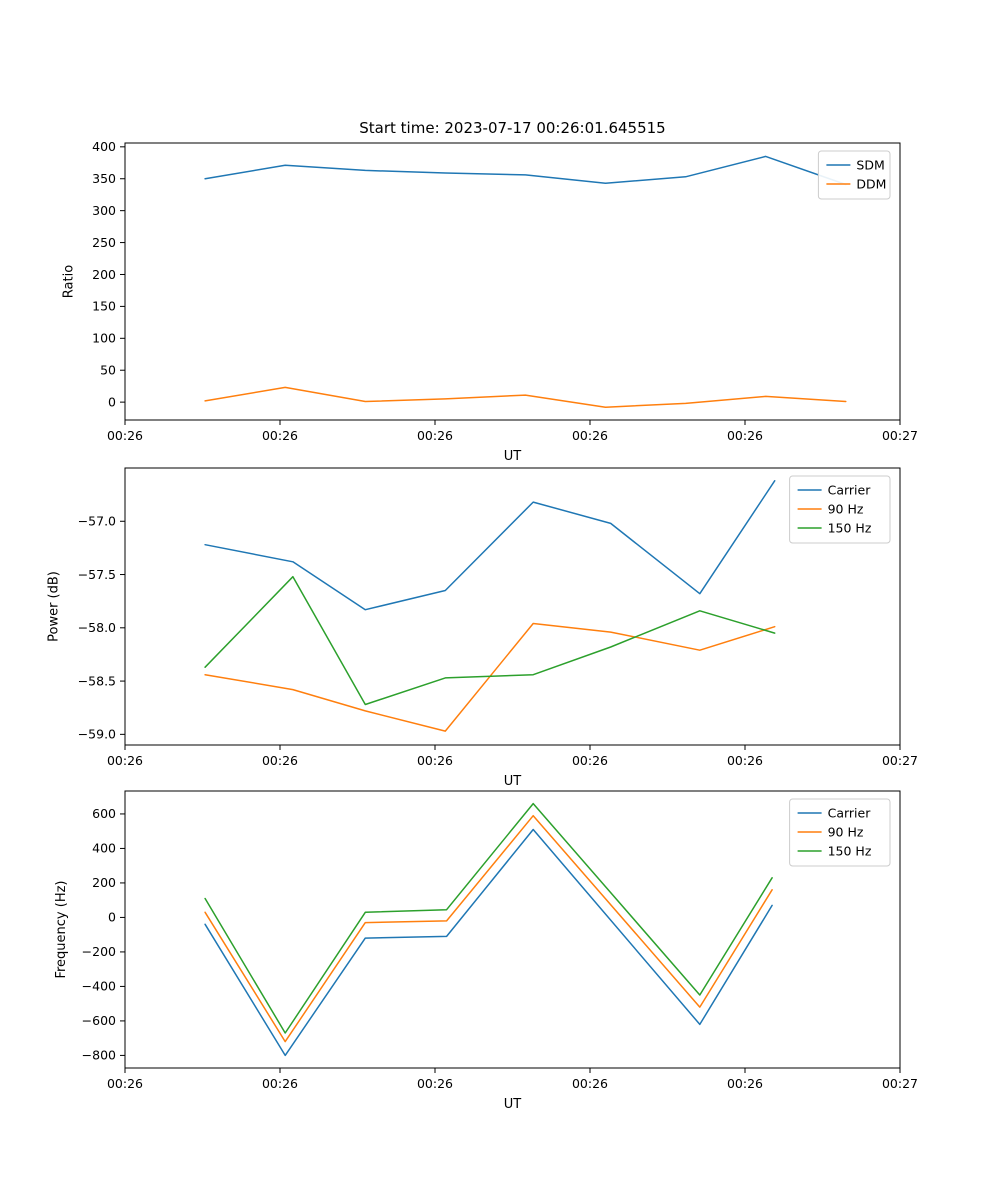 The width and height of the screenshot is (1000, 1200). What do you see at coordinates (525, 170) in the screenshot?
I see `series-line-sdm` at bounding box center [525, 170].